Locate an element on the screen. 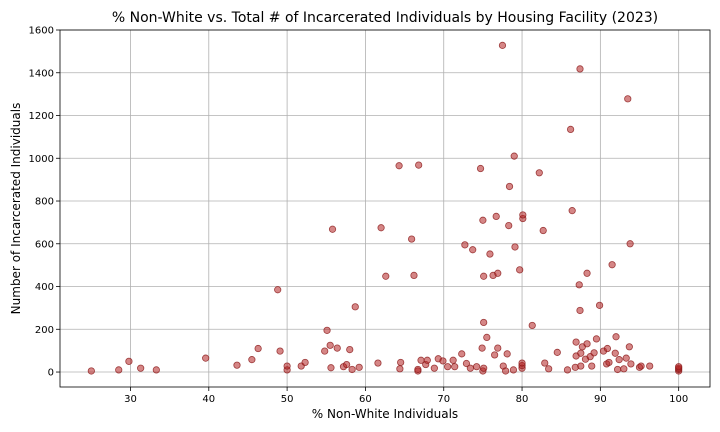 The width and height of the screenshot is (720, 432). x-tick-label: 30 is located at coordinates (130, 399).